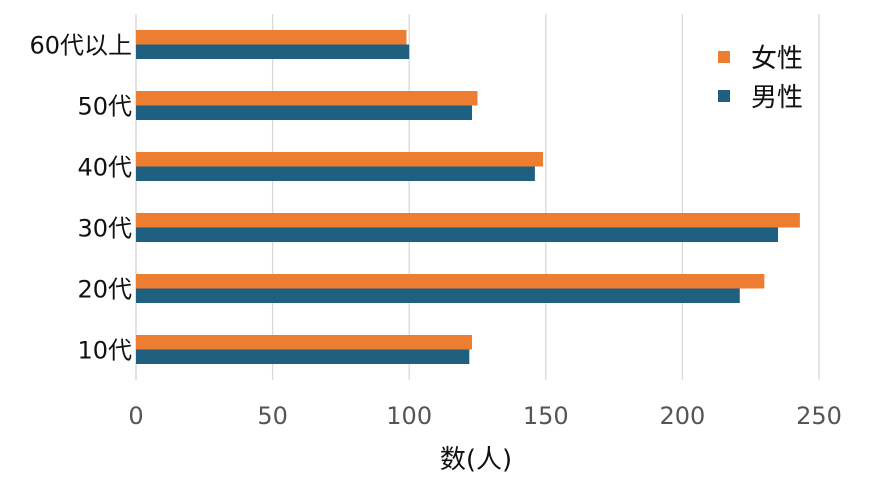 The height and width of the screenshot is (479, 870). Describe the element at coordinates (272, 416) in the screenshot. I see `x-tick-label-50: 50` at that location.